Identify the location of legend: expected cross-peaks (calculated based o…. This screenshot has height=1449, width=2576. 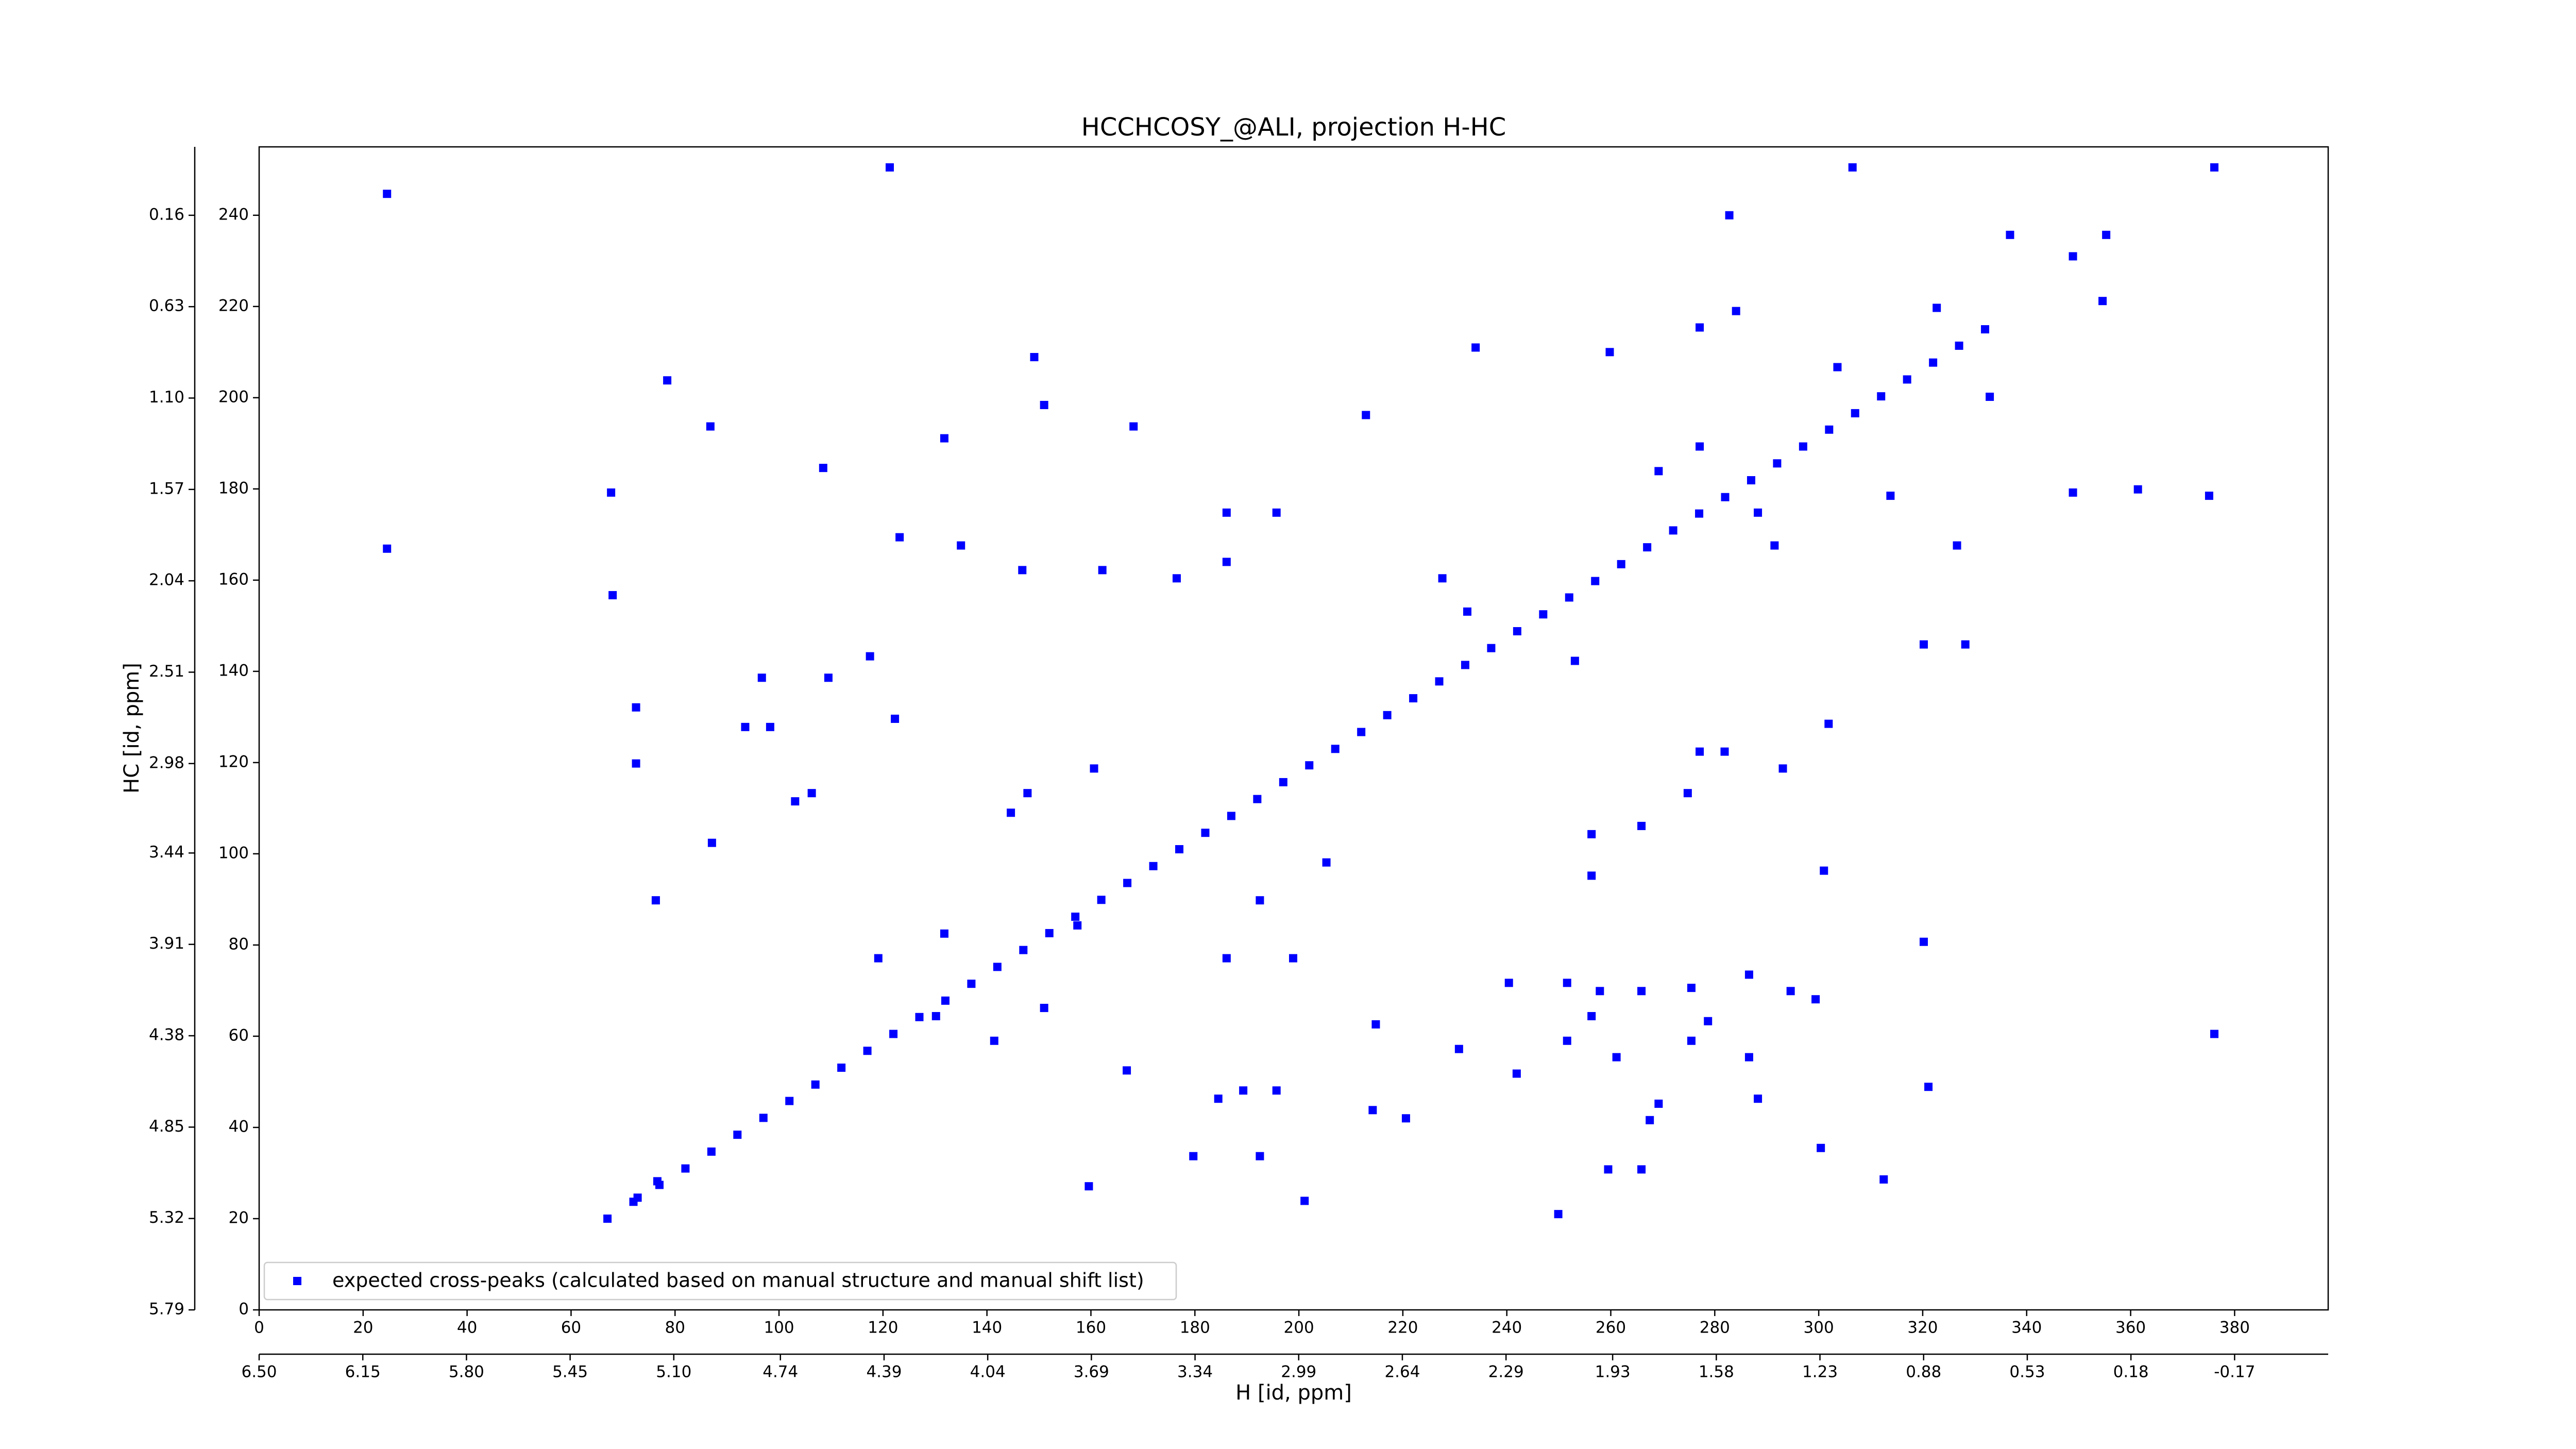
(720, 1281).